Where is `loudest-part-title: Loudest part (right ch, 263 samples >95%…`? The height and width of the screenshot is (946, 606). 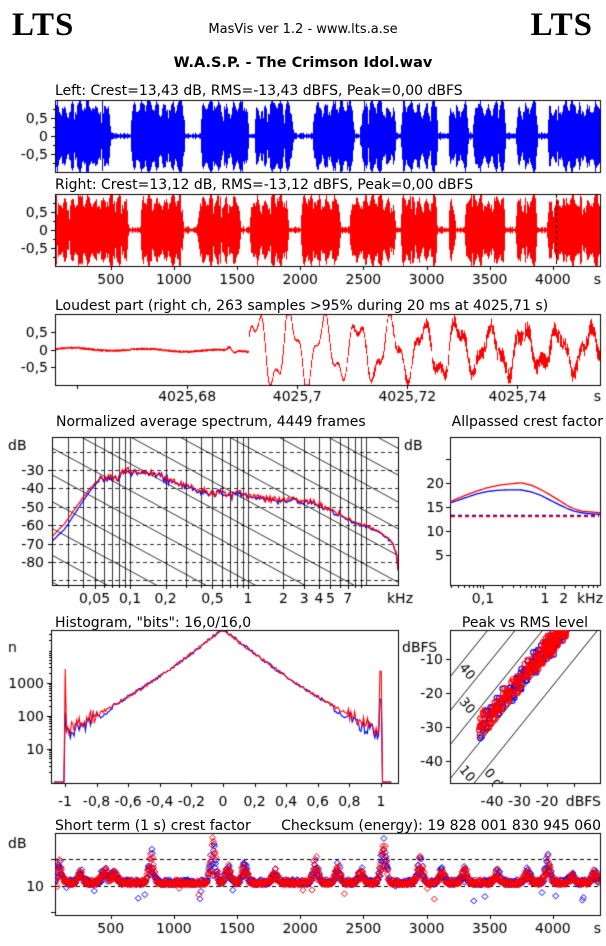 loudest-part-title: Loudest part (right ch, 263 samples >95%… is located at coordinates (302, 306).